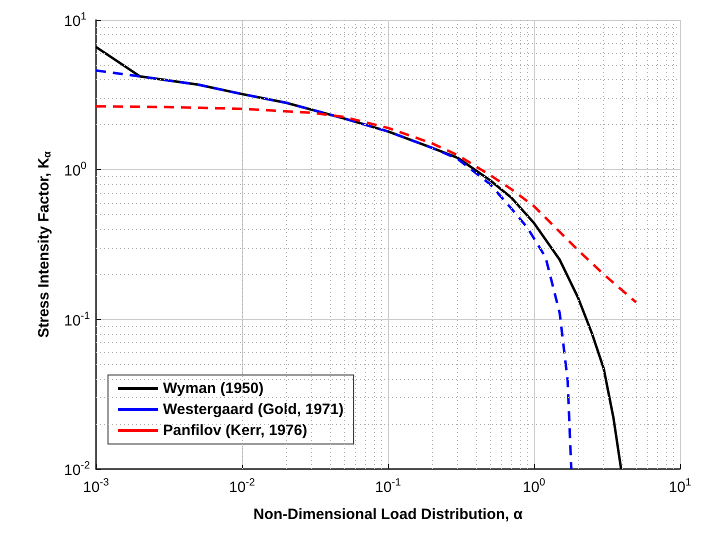 This screenshot has height=547, width=704. I want to click on legend-label: Wyman (1950), so click(213, 388).